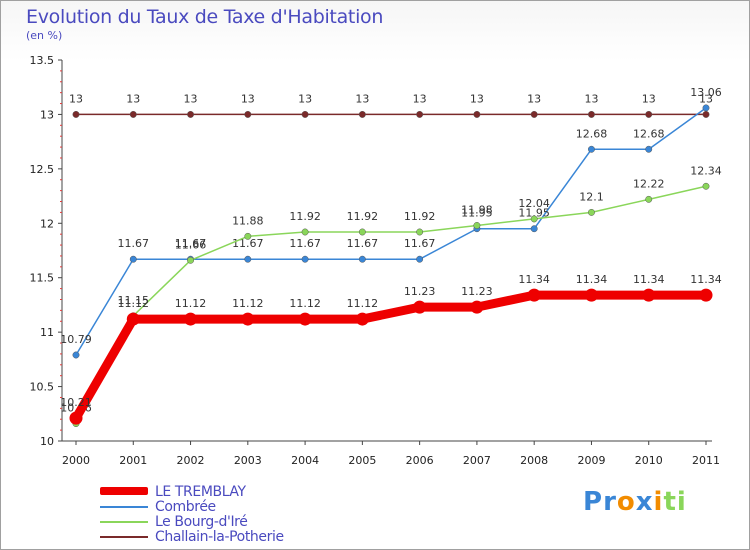  I want to click on y-tick-label: 11.5, so click(42, 278).